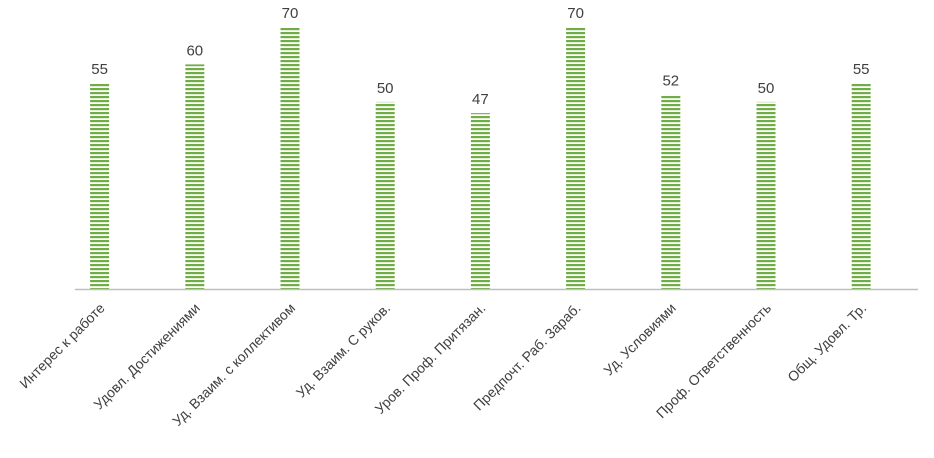 The width and height of the screenshot is (934, 458). I want to click on data-label-8: 50, so click(766, 88).